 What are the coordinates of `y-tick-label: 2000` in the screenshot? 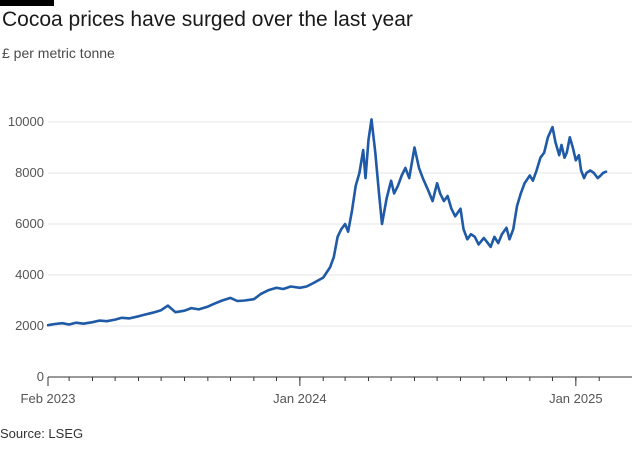 It's located at (29, 325).